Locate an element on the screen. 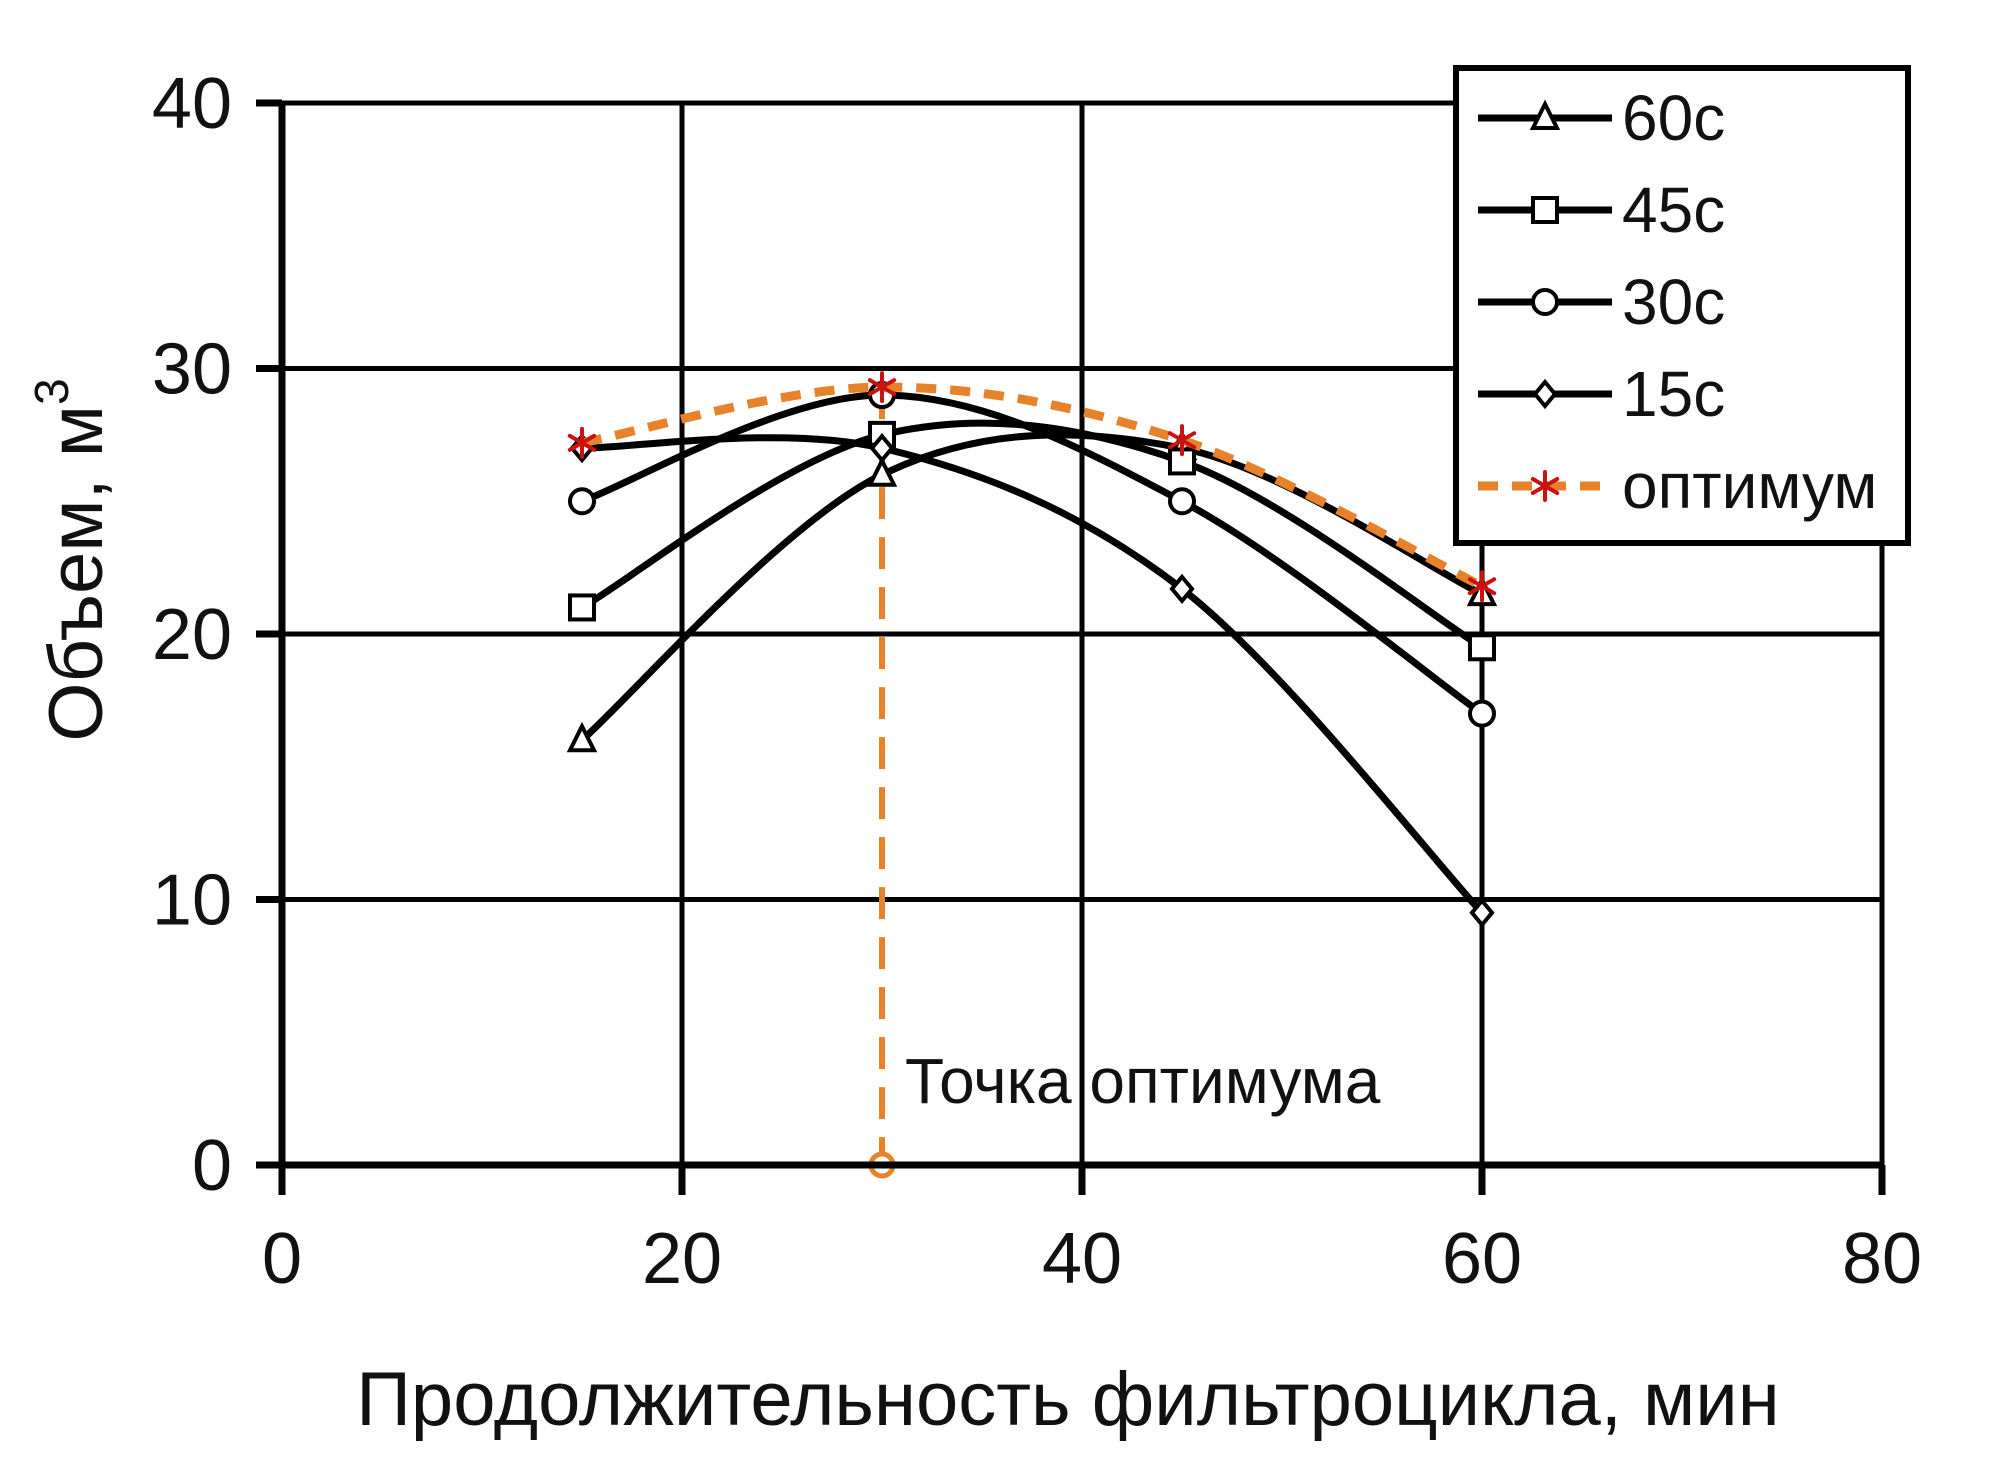  y-tick-label: 20 is located at coordinates (192, 635).